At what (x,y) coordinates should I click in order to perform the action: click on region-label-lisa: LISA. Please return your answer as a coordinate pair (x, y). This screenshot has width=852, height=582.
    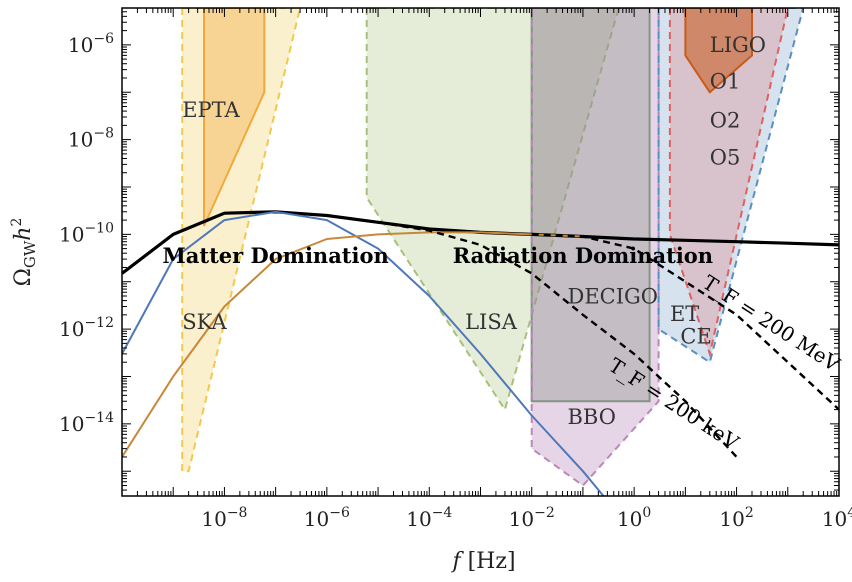
    Looking at the image, I should click on (491, 322).